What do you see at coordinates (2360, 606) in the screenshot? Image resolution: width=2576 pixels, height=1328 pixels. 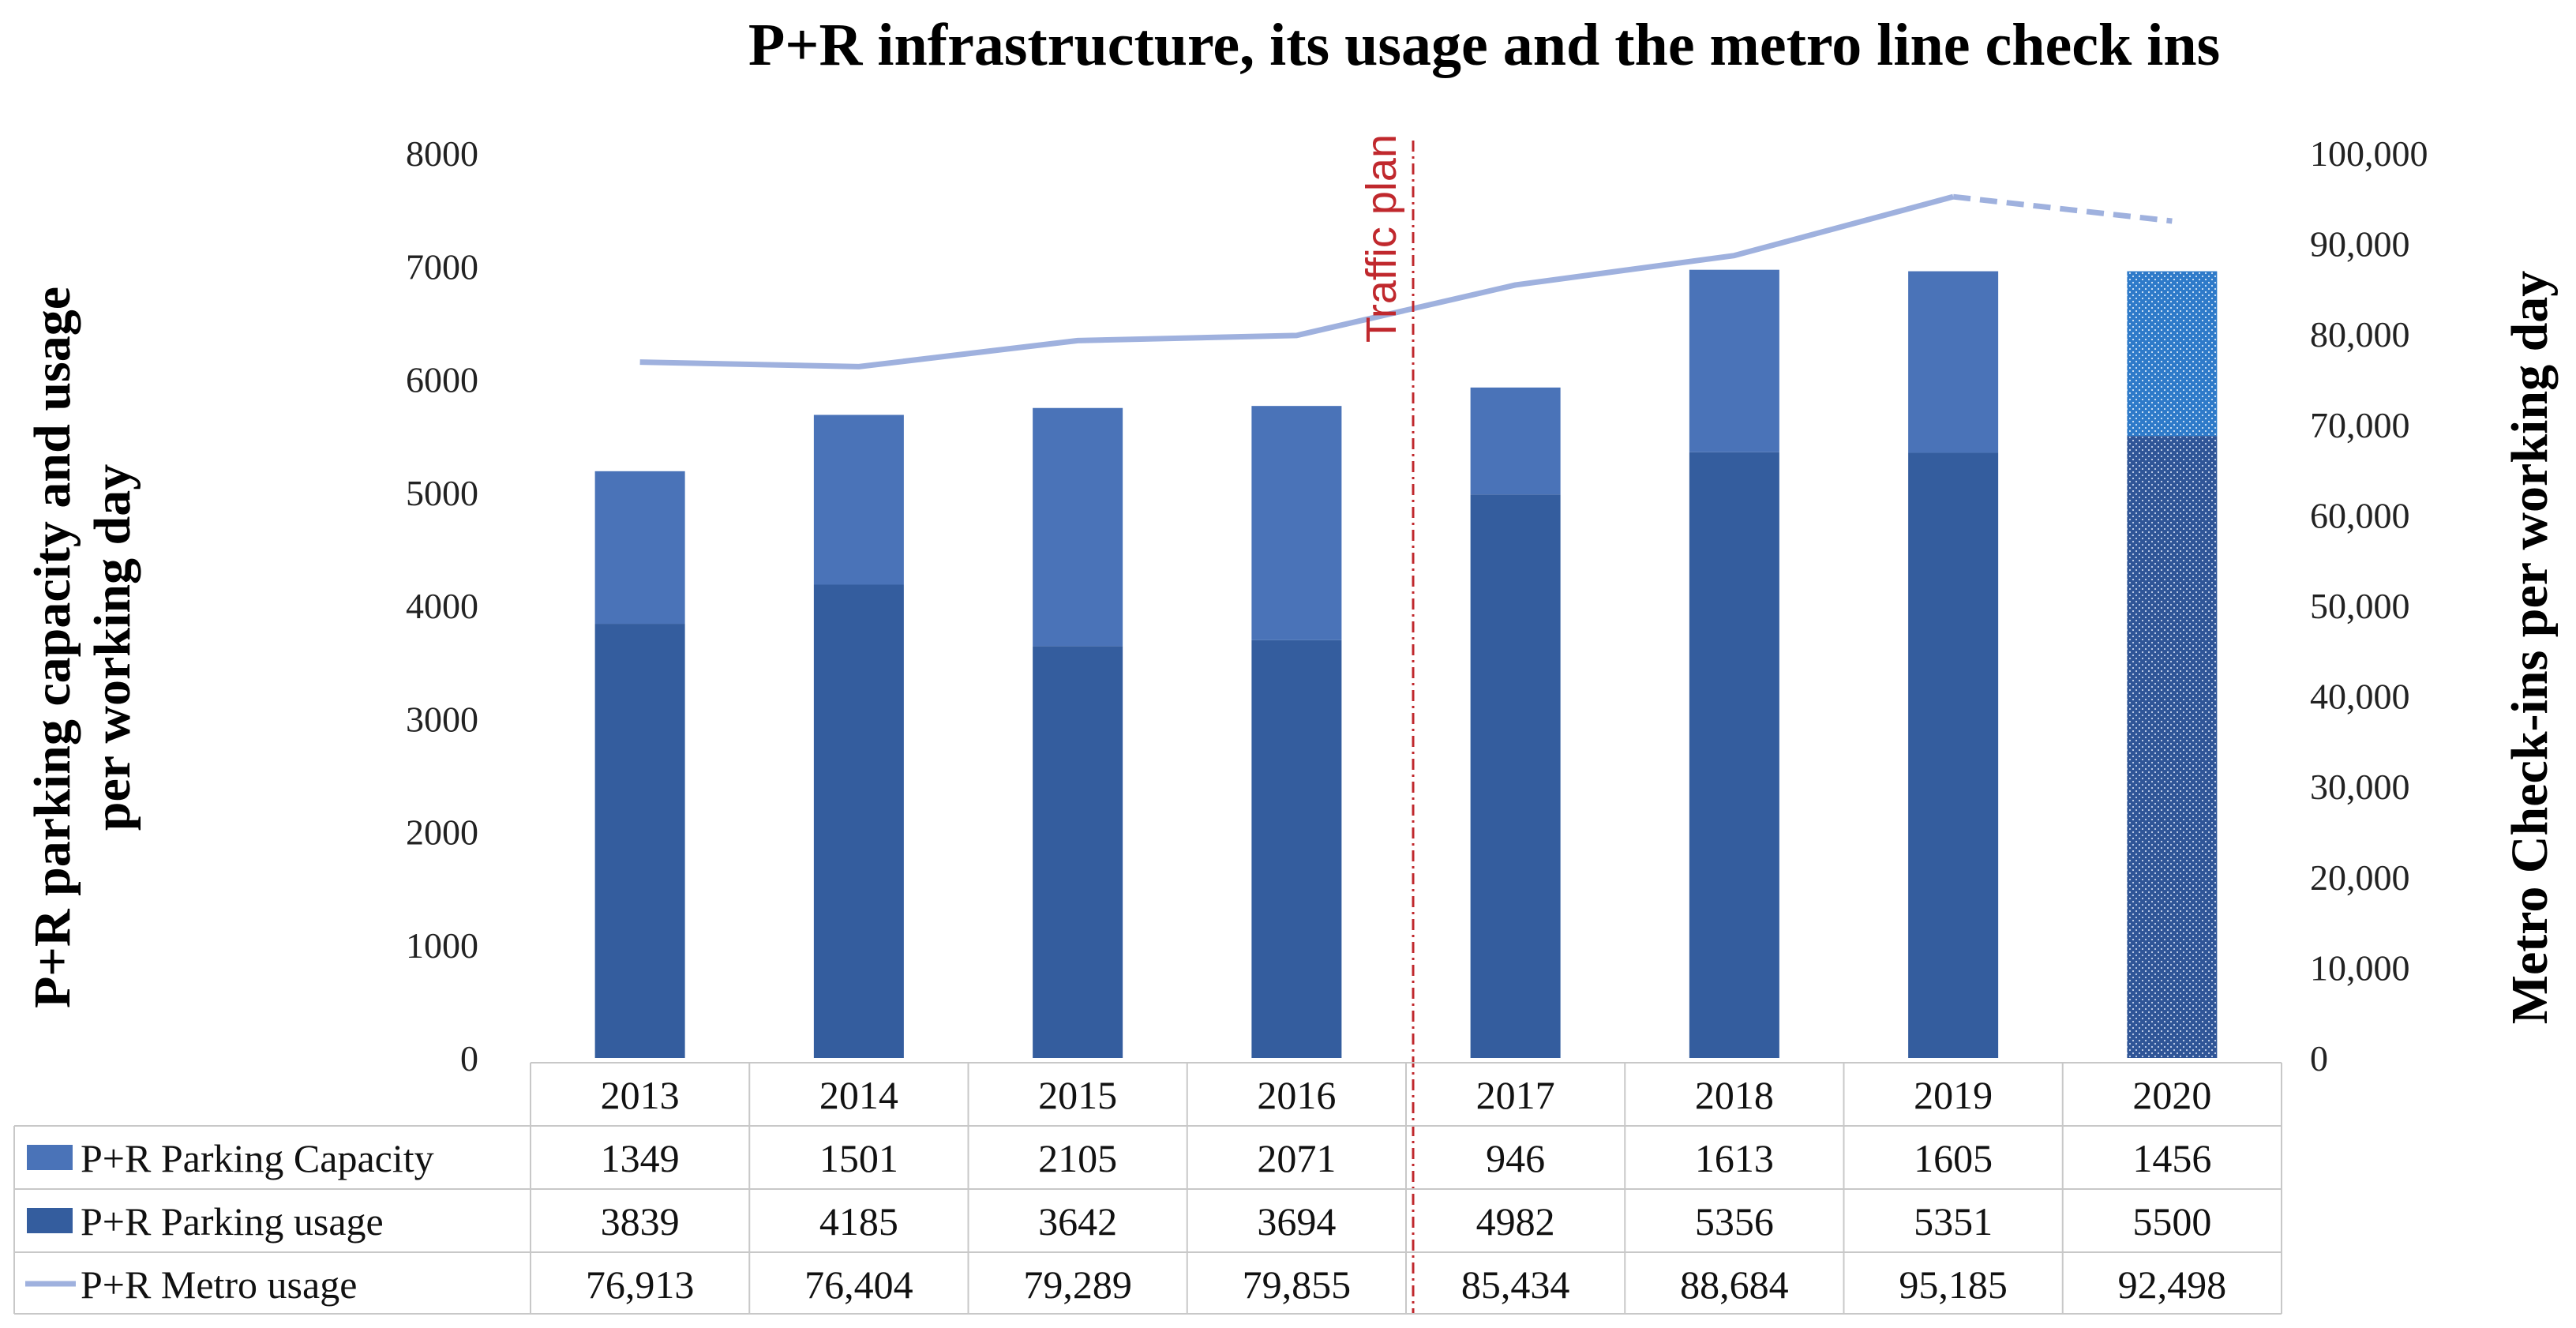 I see `y2-tick-label: 50,000` at bounding box center [2360, 606].